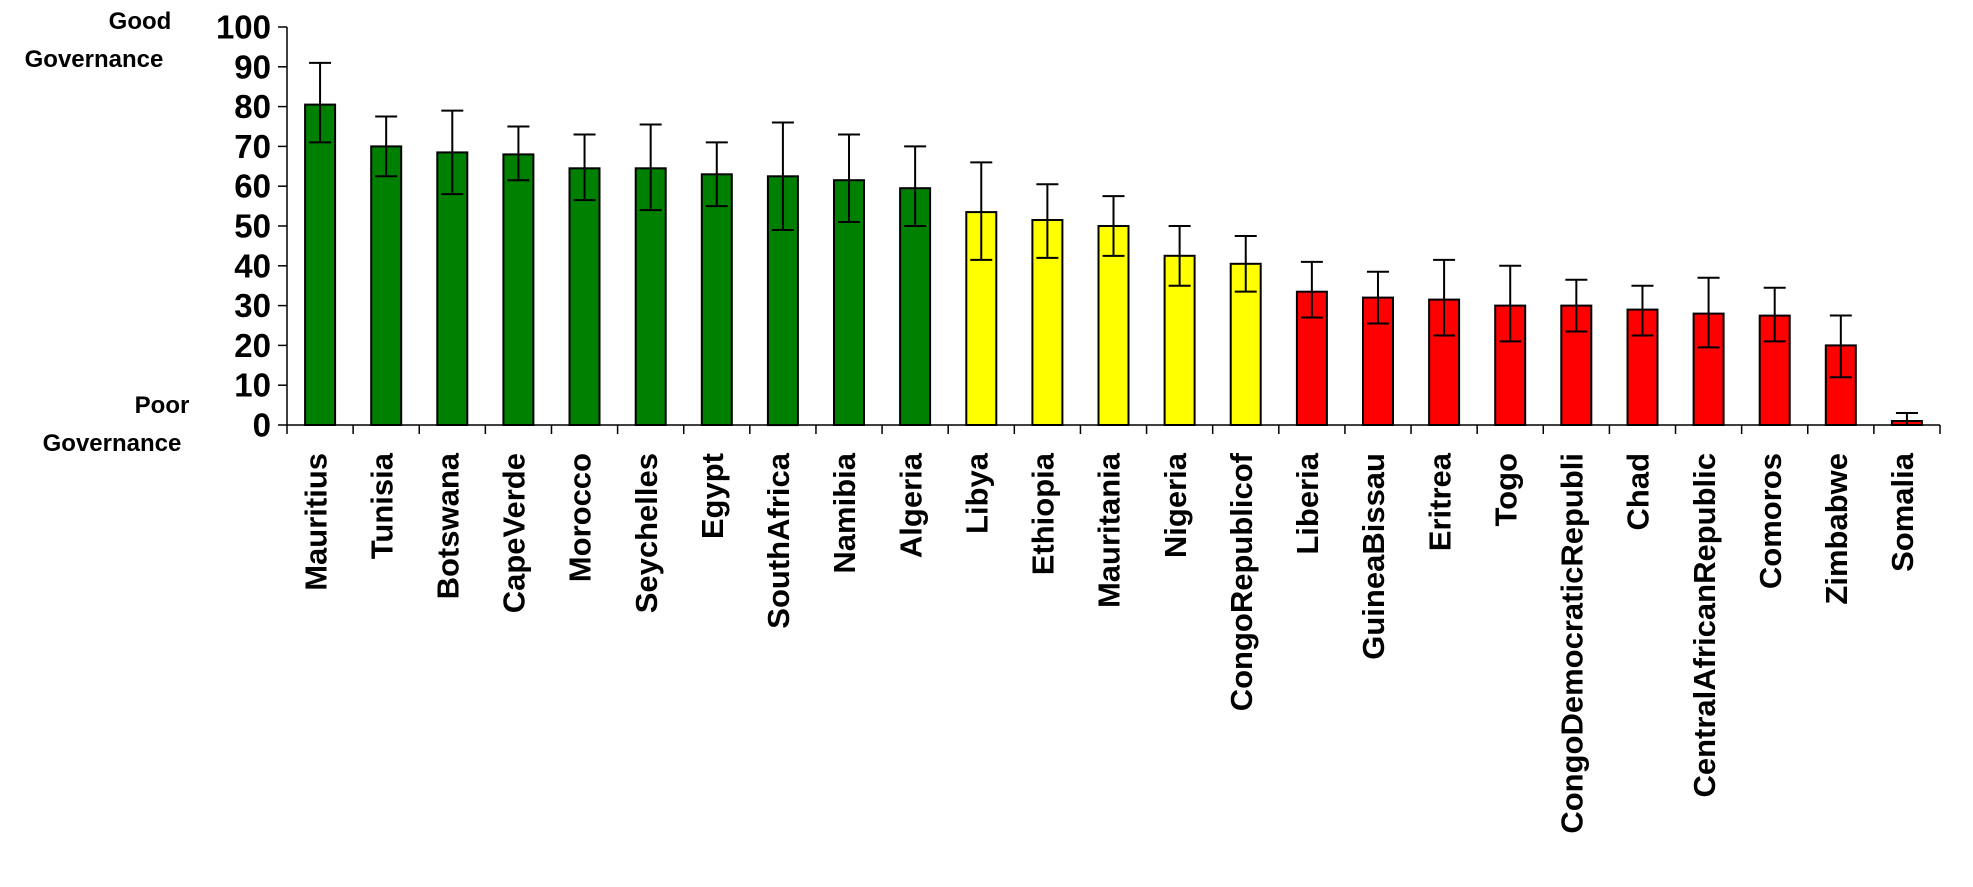  I want to click on error-bar-comoros, so click(1774, 314).